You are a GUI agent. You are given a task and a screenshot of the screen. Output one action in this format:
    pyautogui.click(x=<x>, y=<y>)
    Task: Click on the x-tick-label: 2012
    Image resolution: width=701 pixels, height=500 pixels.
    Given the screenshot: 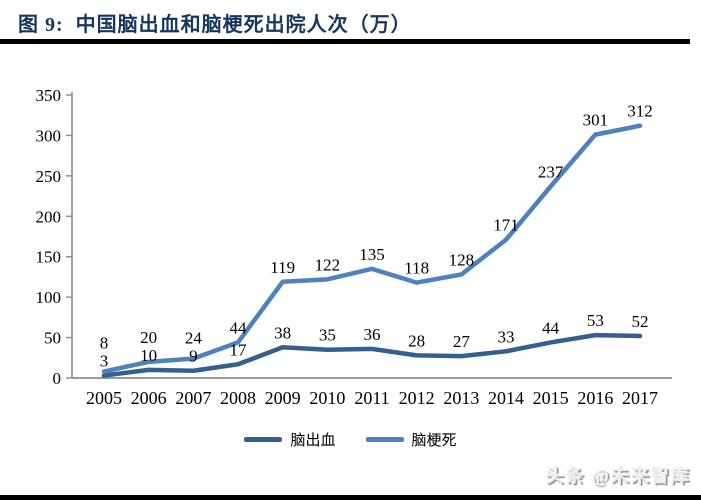 What is the action you would take?
    pyautogui.click(x=417, y=398)
    